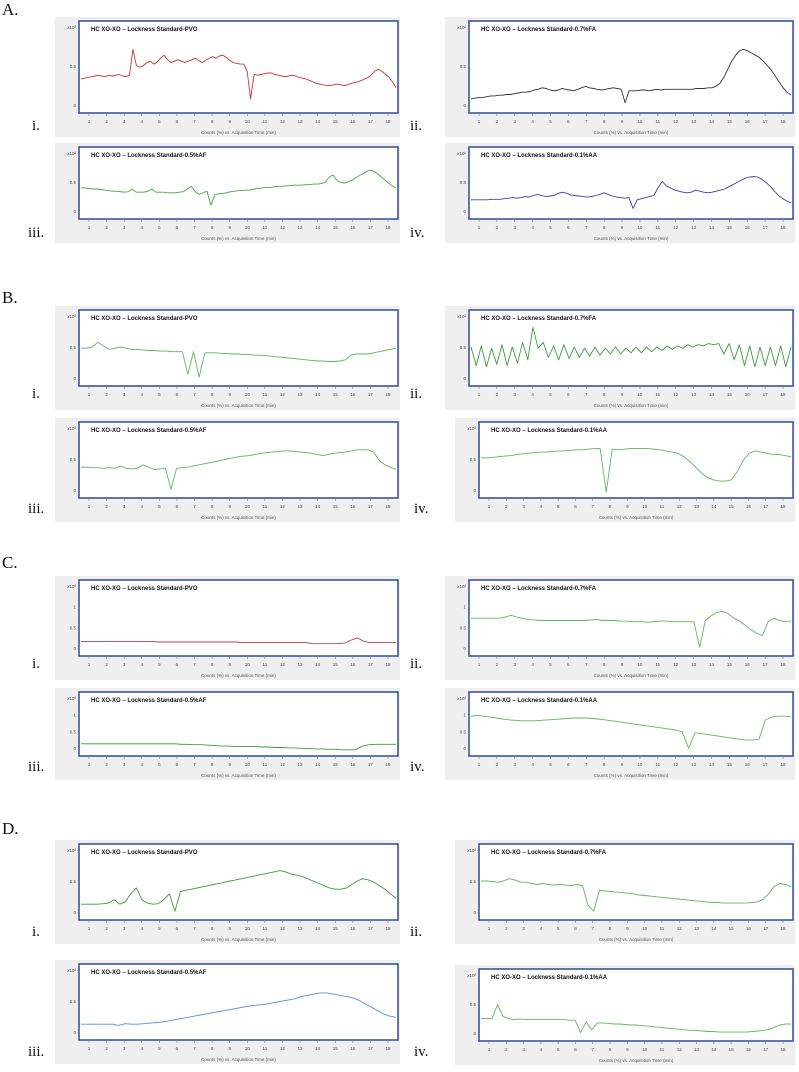  I want to click on panel-d-i-xtick-label: 15, so click(336, 928).